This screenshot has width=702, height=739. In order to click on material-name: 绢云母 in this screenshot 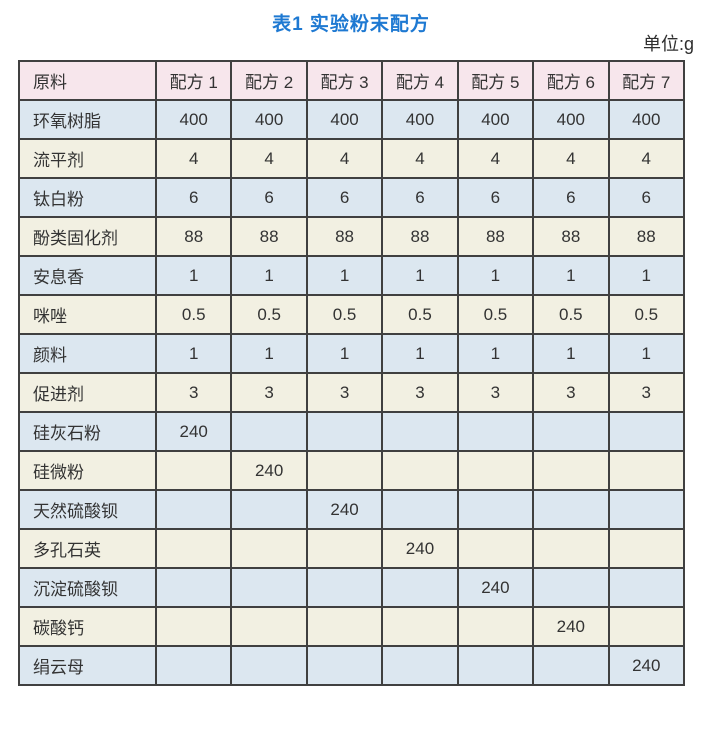, I will do `click(87, 665)`.